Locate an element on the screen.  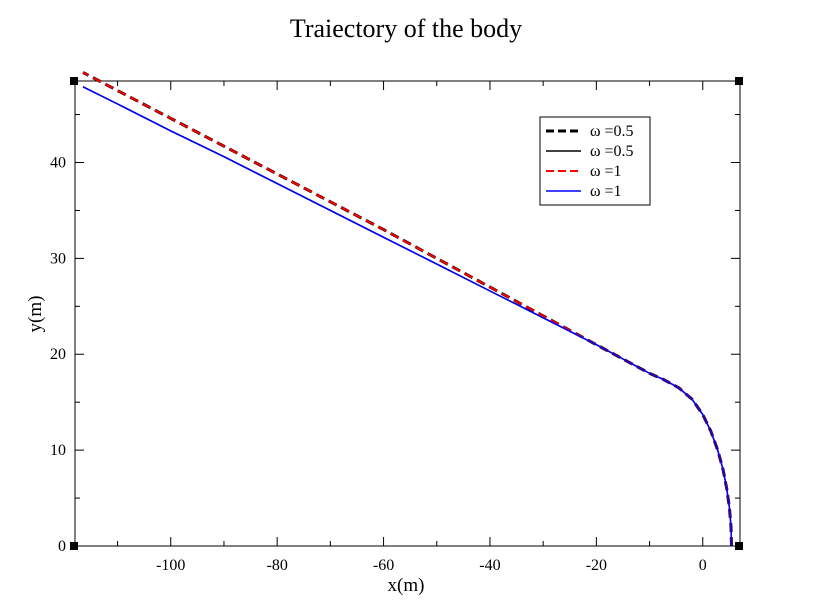
legend-label-4: ω =1 is located at coordinates (606, 191).